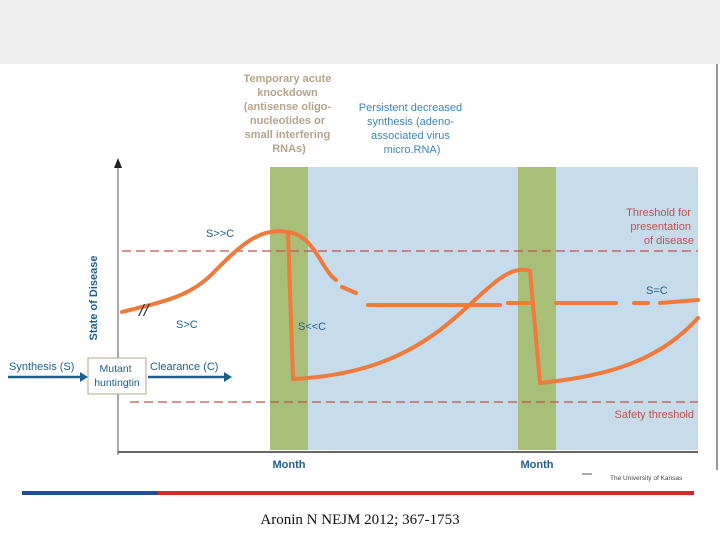 The image size is (720, 540). I want to click on safety-threshold-label: Safety threshold, so click(655, 415).